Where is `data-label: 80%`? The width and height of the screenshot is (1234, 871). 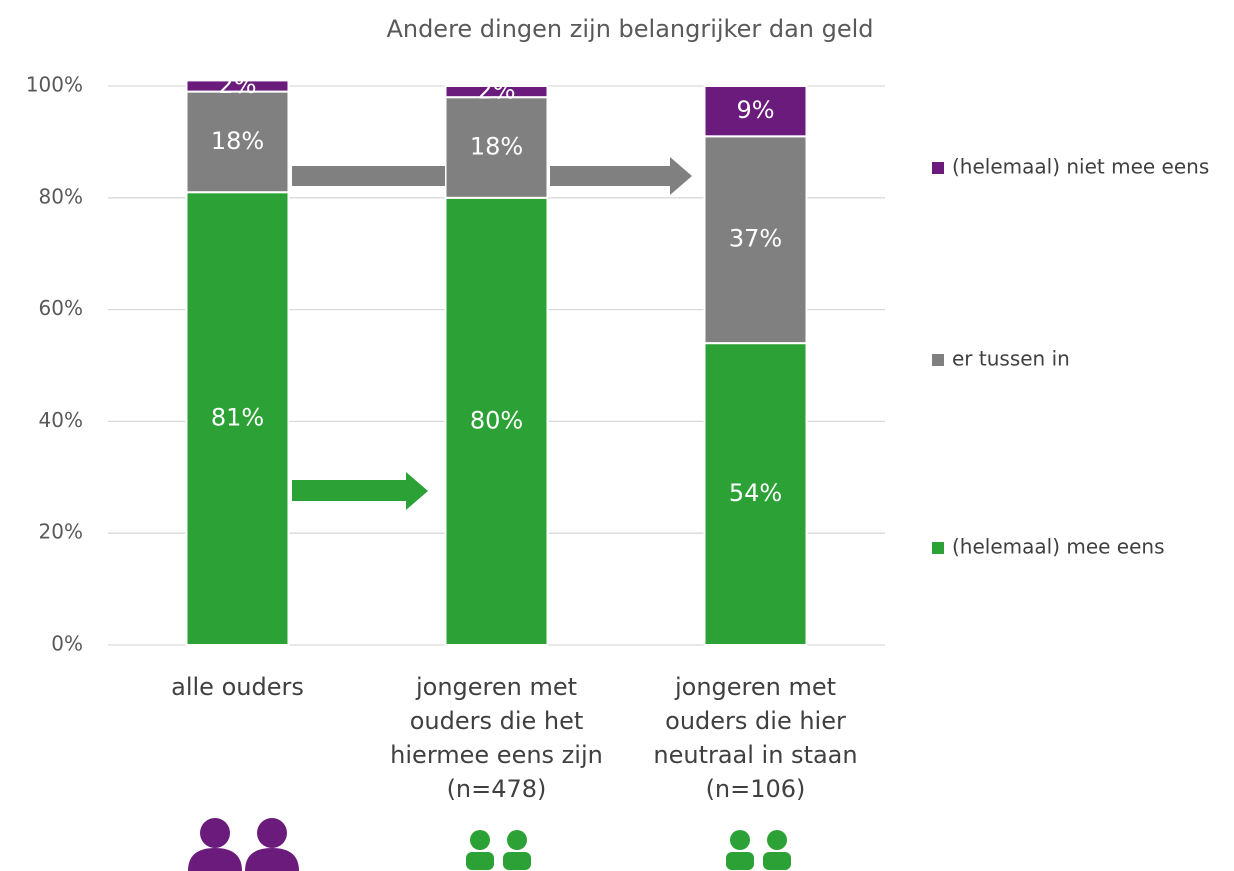
data-label: 80% is located at coordinates (496, 420).